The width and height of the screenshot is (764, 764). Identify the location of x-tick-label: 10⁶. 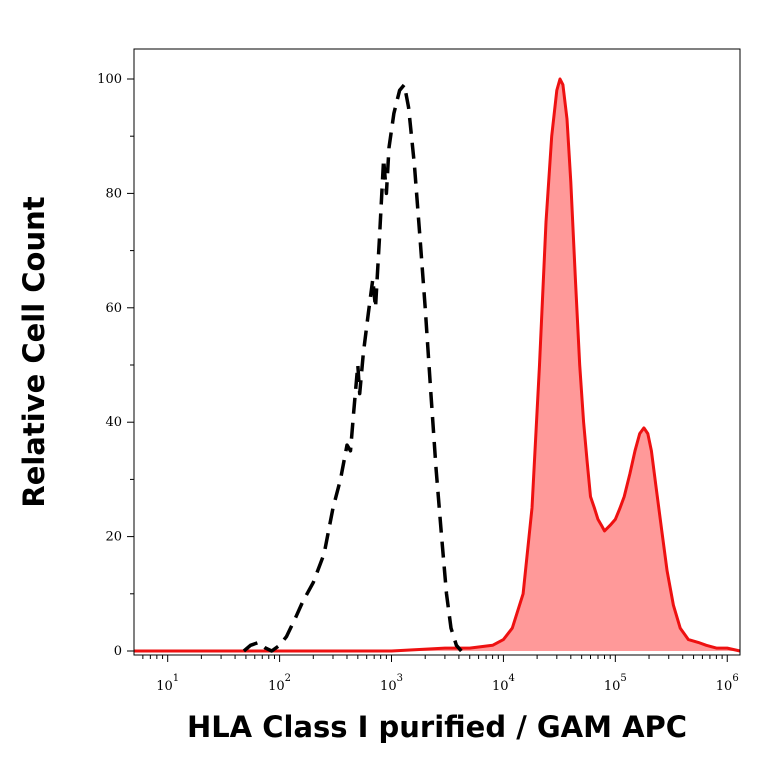
(727, 683).